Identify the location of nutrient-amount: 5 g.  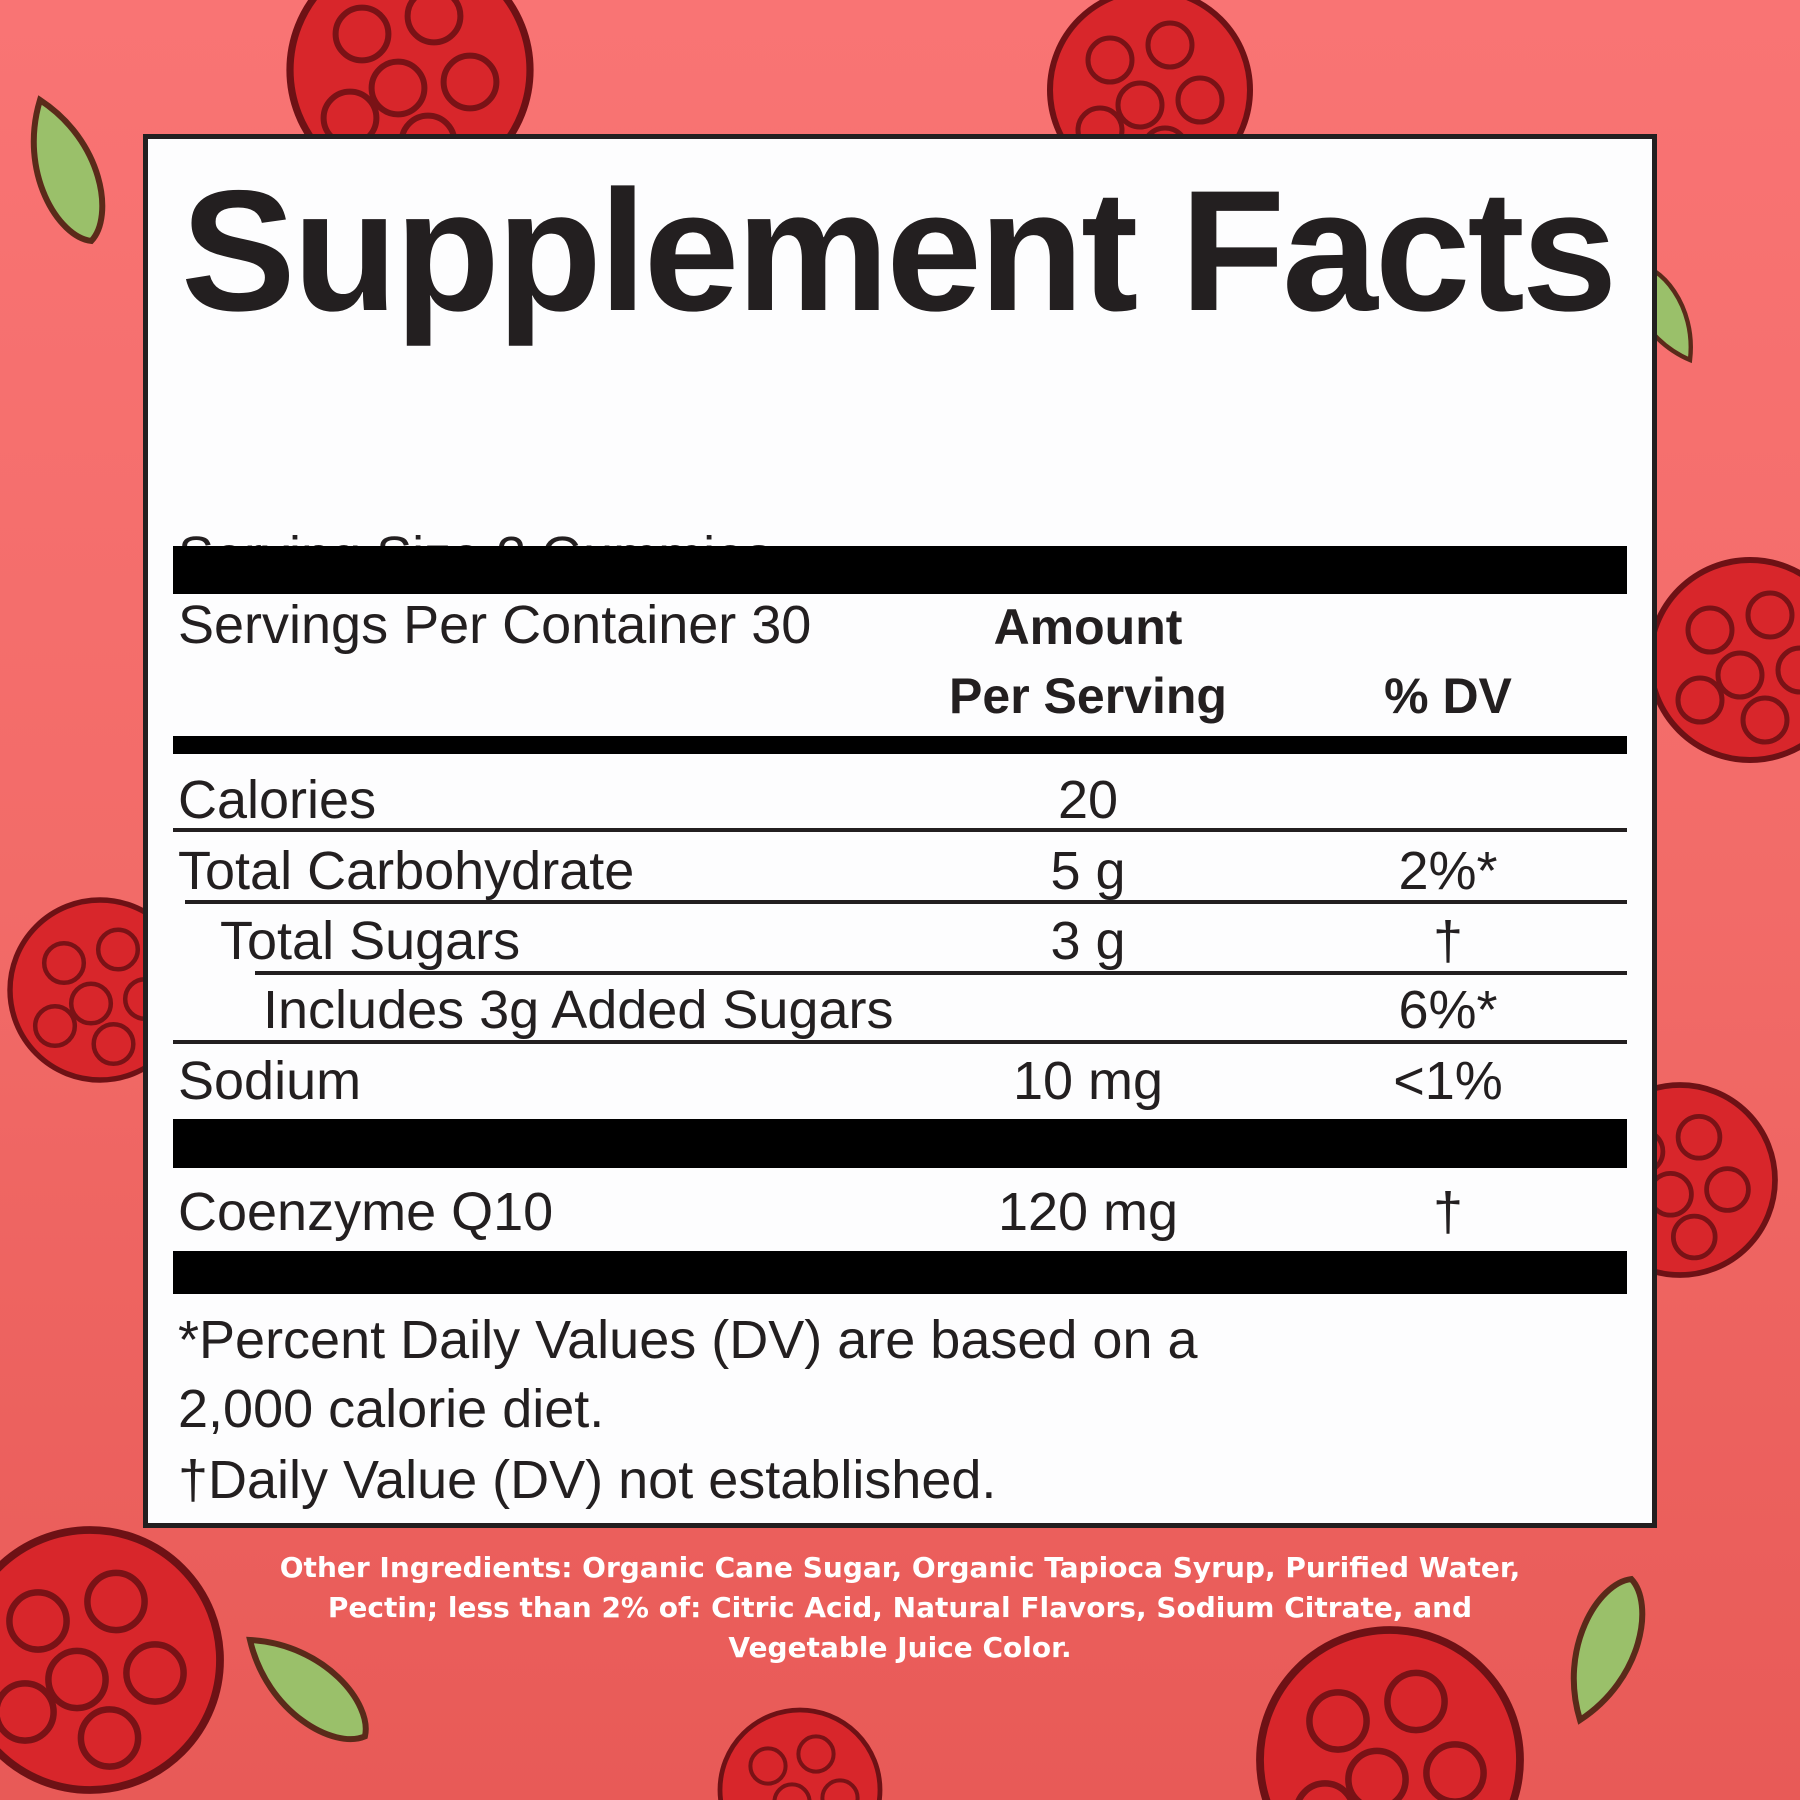
(1088, 871).